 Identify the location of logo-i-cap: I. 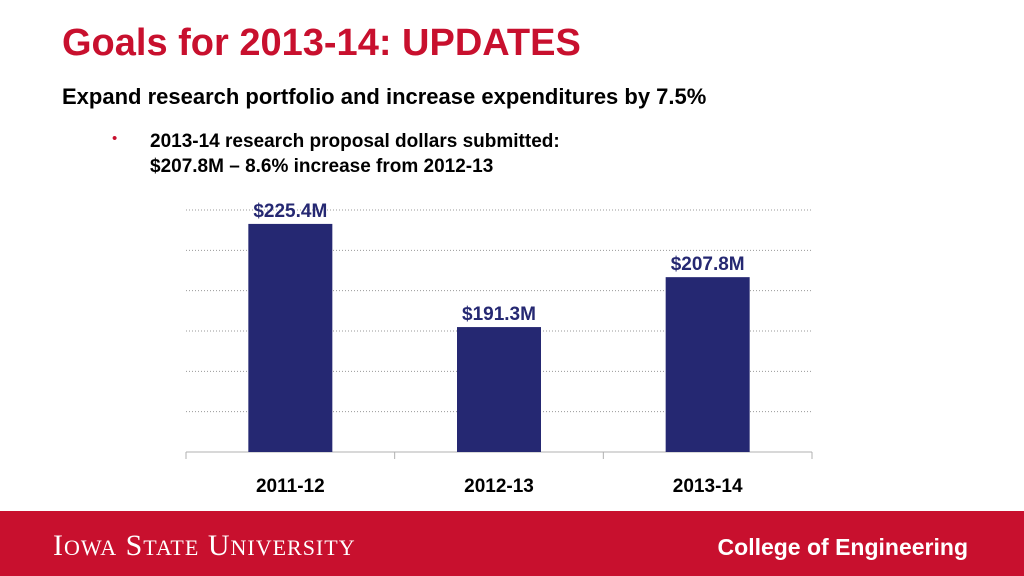
(58, 545).